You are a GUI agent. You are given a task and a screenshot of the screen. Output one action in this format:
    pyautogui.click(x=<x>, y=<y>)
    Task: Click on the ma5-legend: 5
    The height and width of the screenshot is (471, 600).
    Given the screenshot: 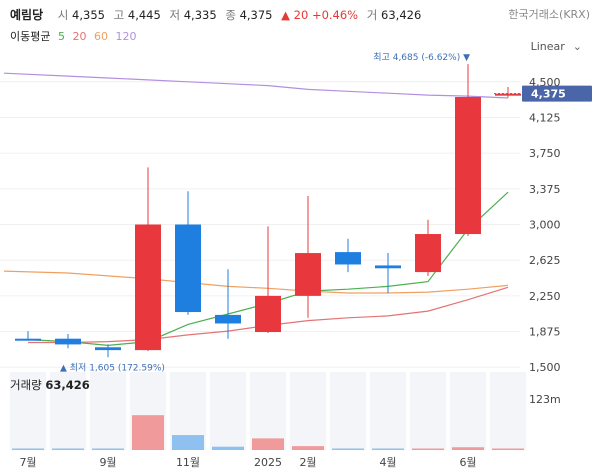 What is the action you would take?
    pyautogui.click(x=61, y=36)
    